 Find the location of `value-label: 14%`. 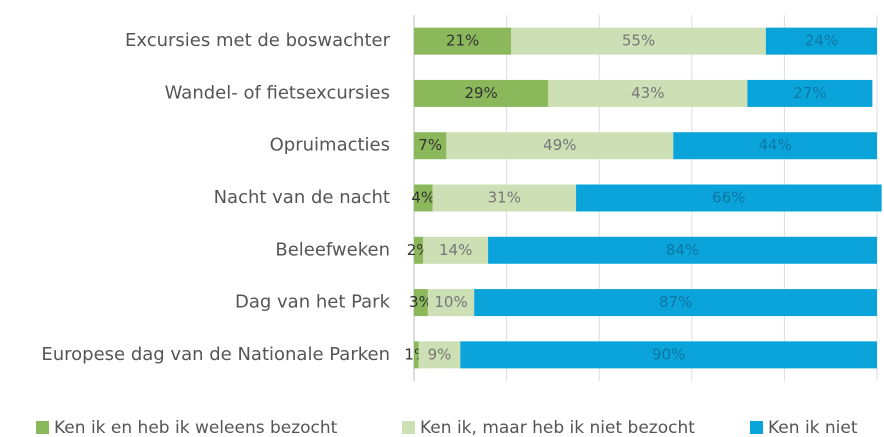

value-label: 14% is located at coordinates (455, 250).